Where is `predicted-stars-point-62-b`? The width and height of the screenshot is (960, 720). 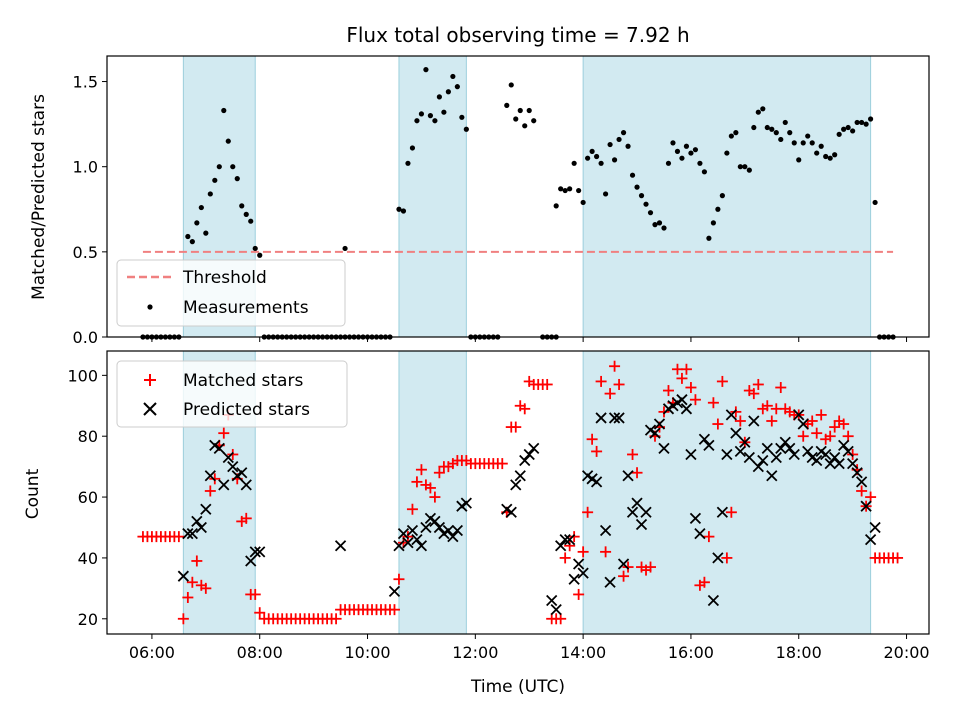 predicted-stars-point-62-b is located at coordinates (637, 503).